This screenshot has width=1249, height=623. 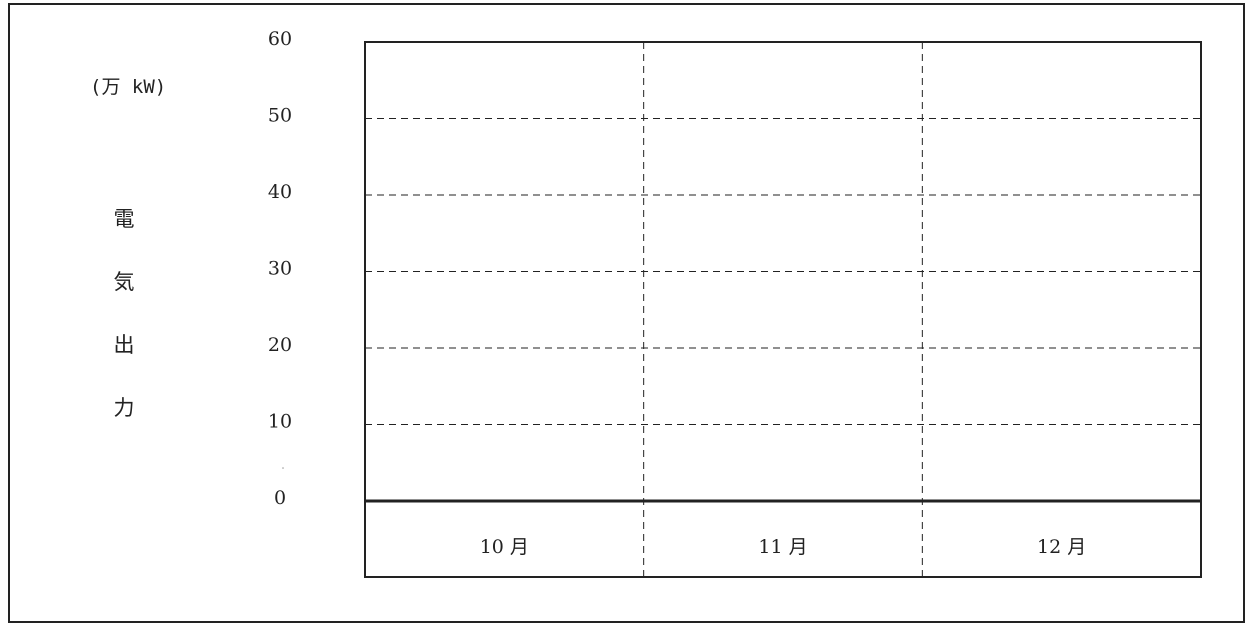 What do you see at coordinates (280, 39) in the screenshot?
I see `y-tick-label-60: 60` at bounding box center [280, 39].